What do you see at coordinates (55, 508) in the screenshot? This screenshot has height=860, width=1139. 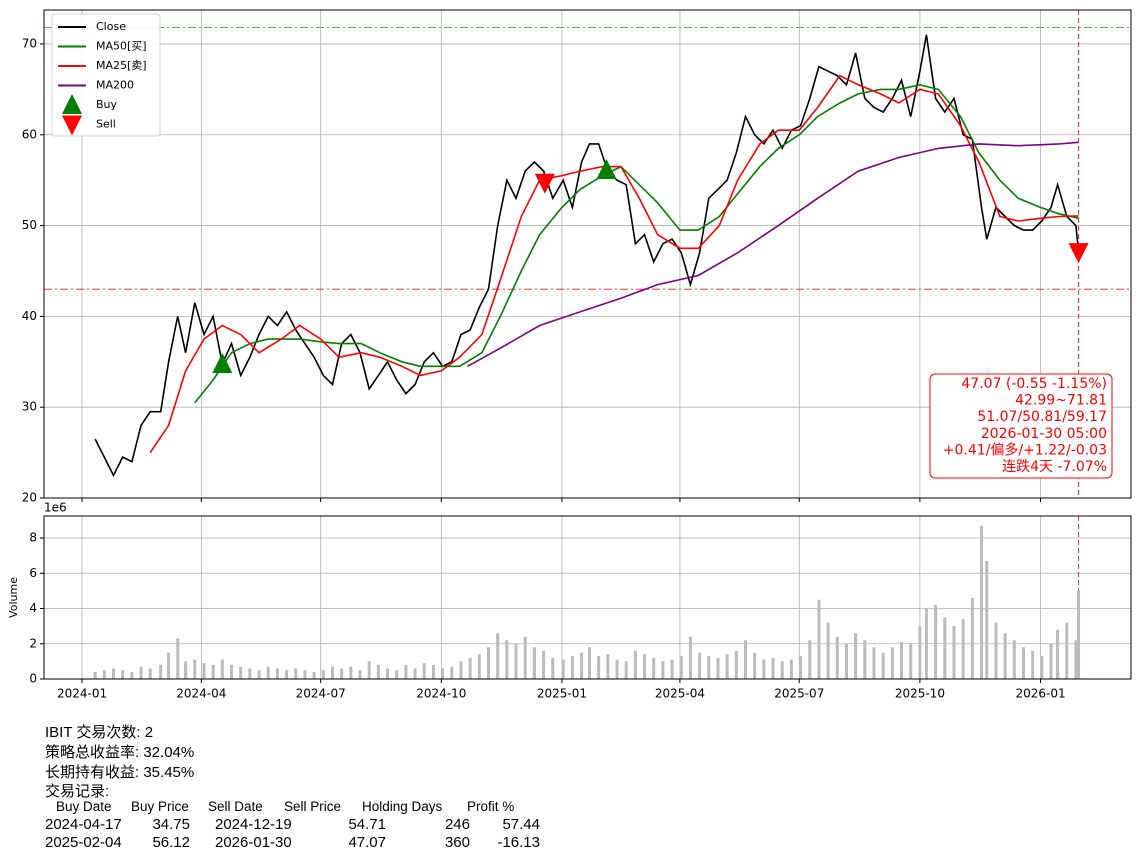 I see `offset-label: 1e6` at bounding box center [55, 508].